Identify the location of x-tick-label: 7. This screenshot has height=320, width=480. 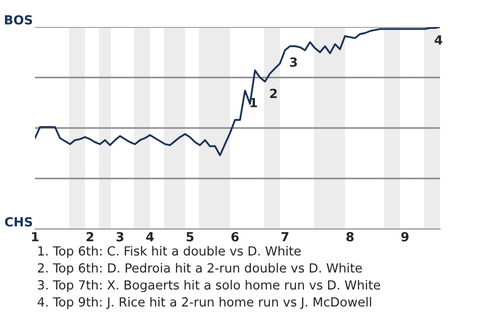
(284, 237).